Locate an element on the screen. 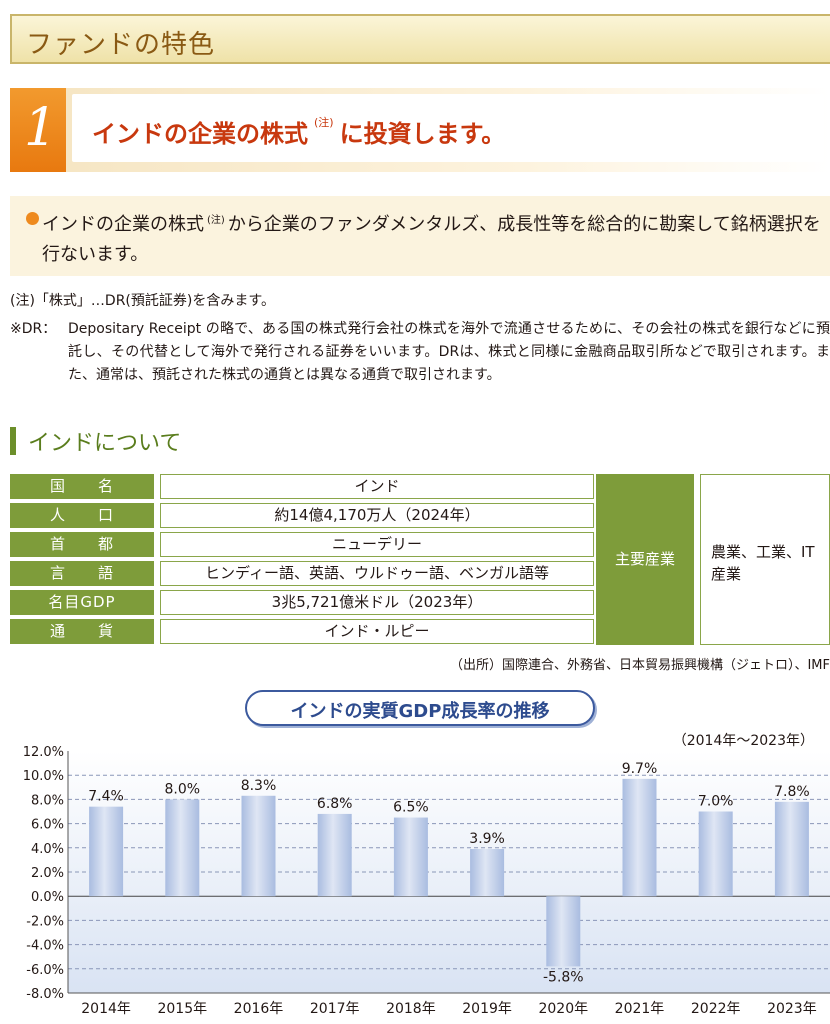 Image resolution: width=830 pixels, height=1024 pixels. info-row-country: 国 名 インド is located at coordinates (305, 486).